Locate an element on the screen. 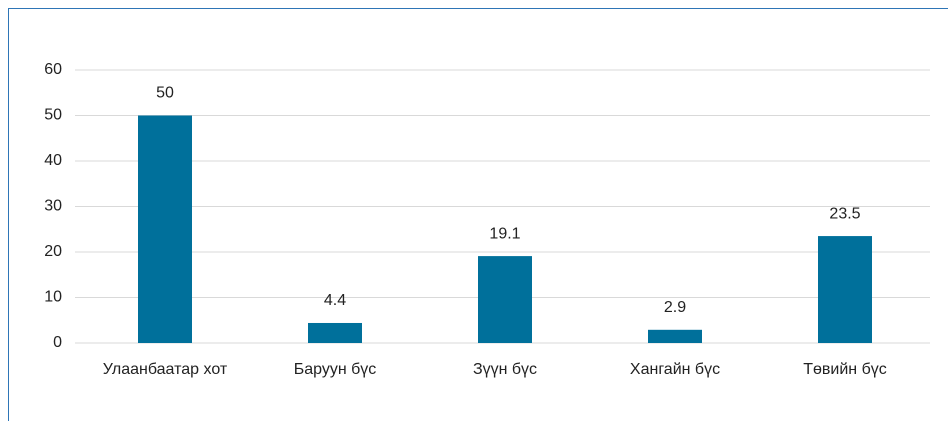  x-tick-label: Баруун бүс is located at coordinates (335, 369).